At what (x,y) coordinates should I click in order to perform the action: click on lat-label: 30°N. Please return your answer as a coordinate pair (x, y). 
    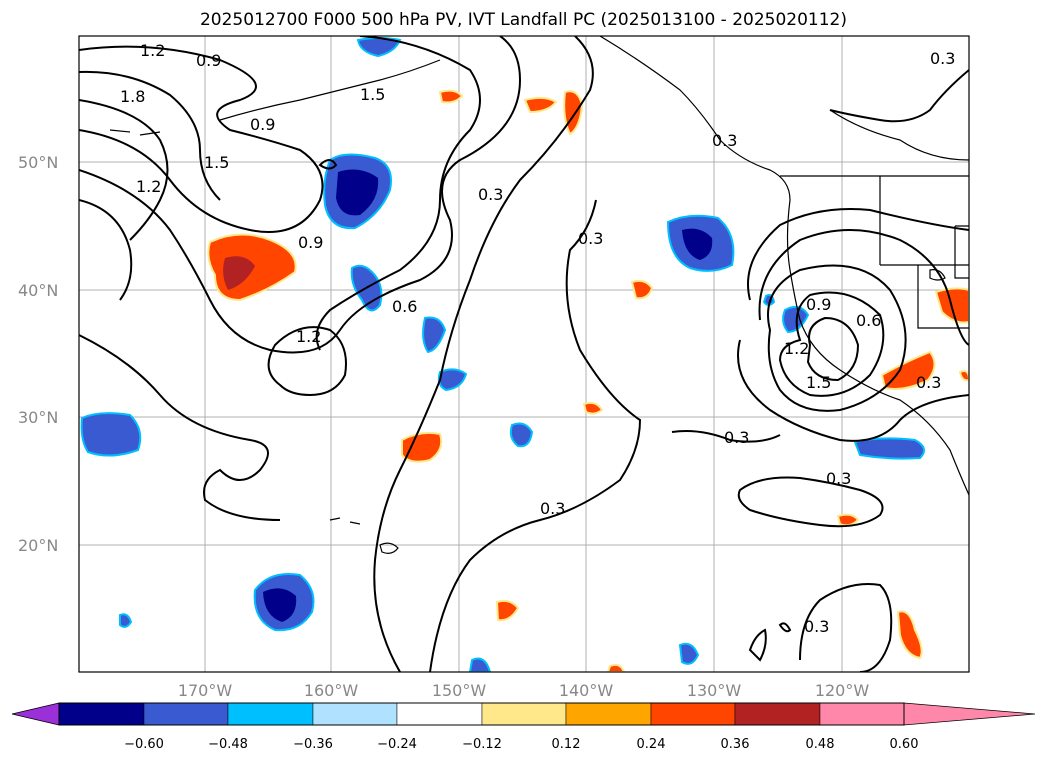
    Looking at the image, I should click on (38, 417).